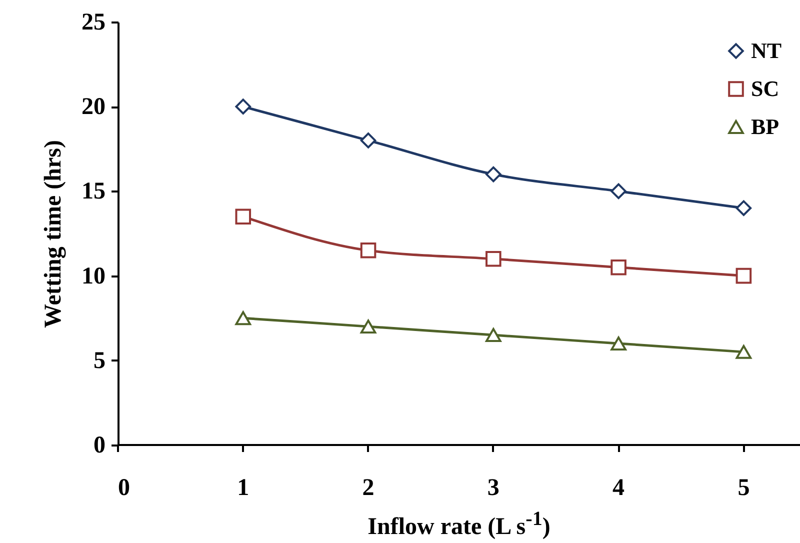 The height and width of the screenshot is (543, 800). Describe the element at coordinates (765, 88) in the screenshot. I see `legend-label: SC` at that location.